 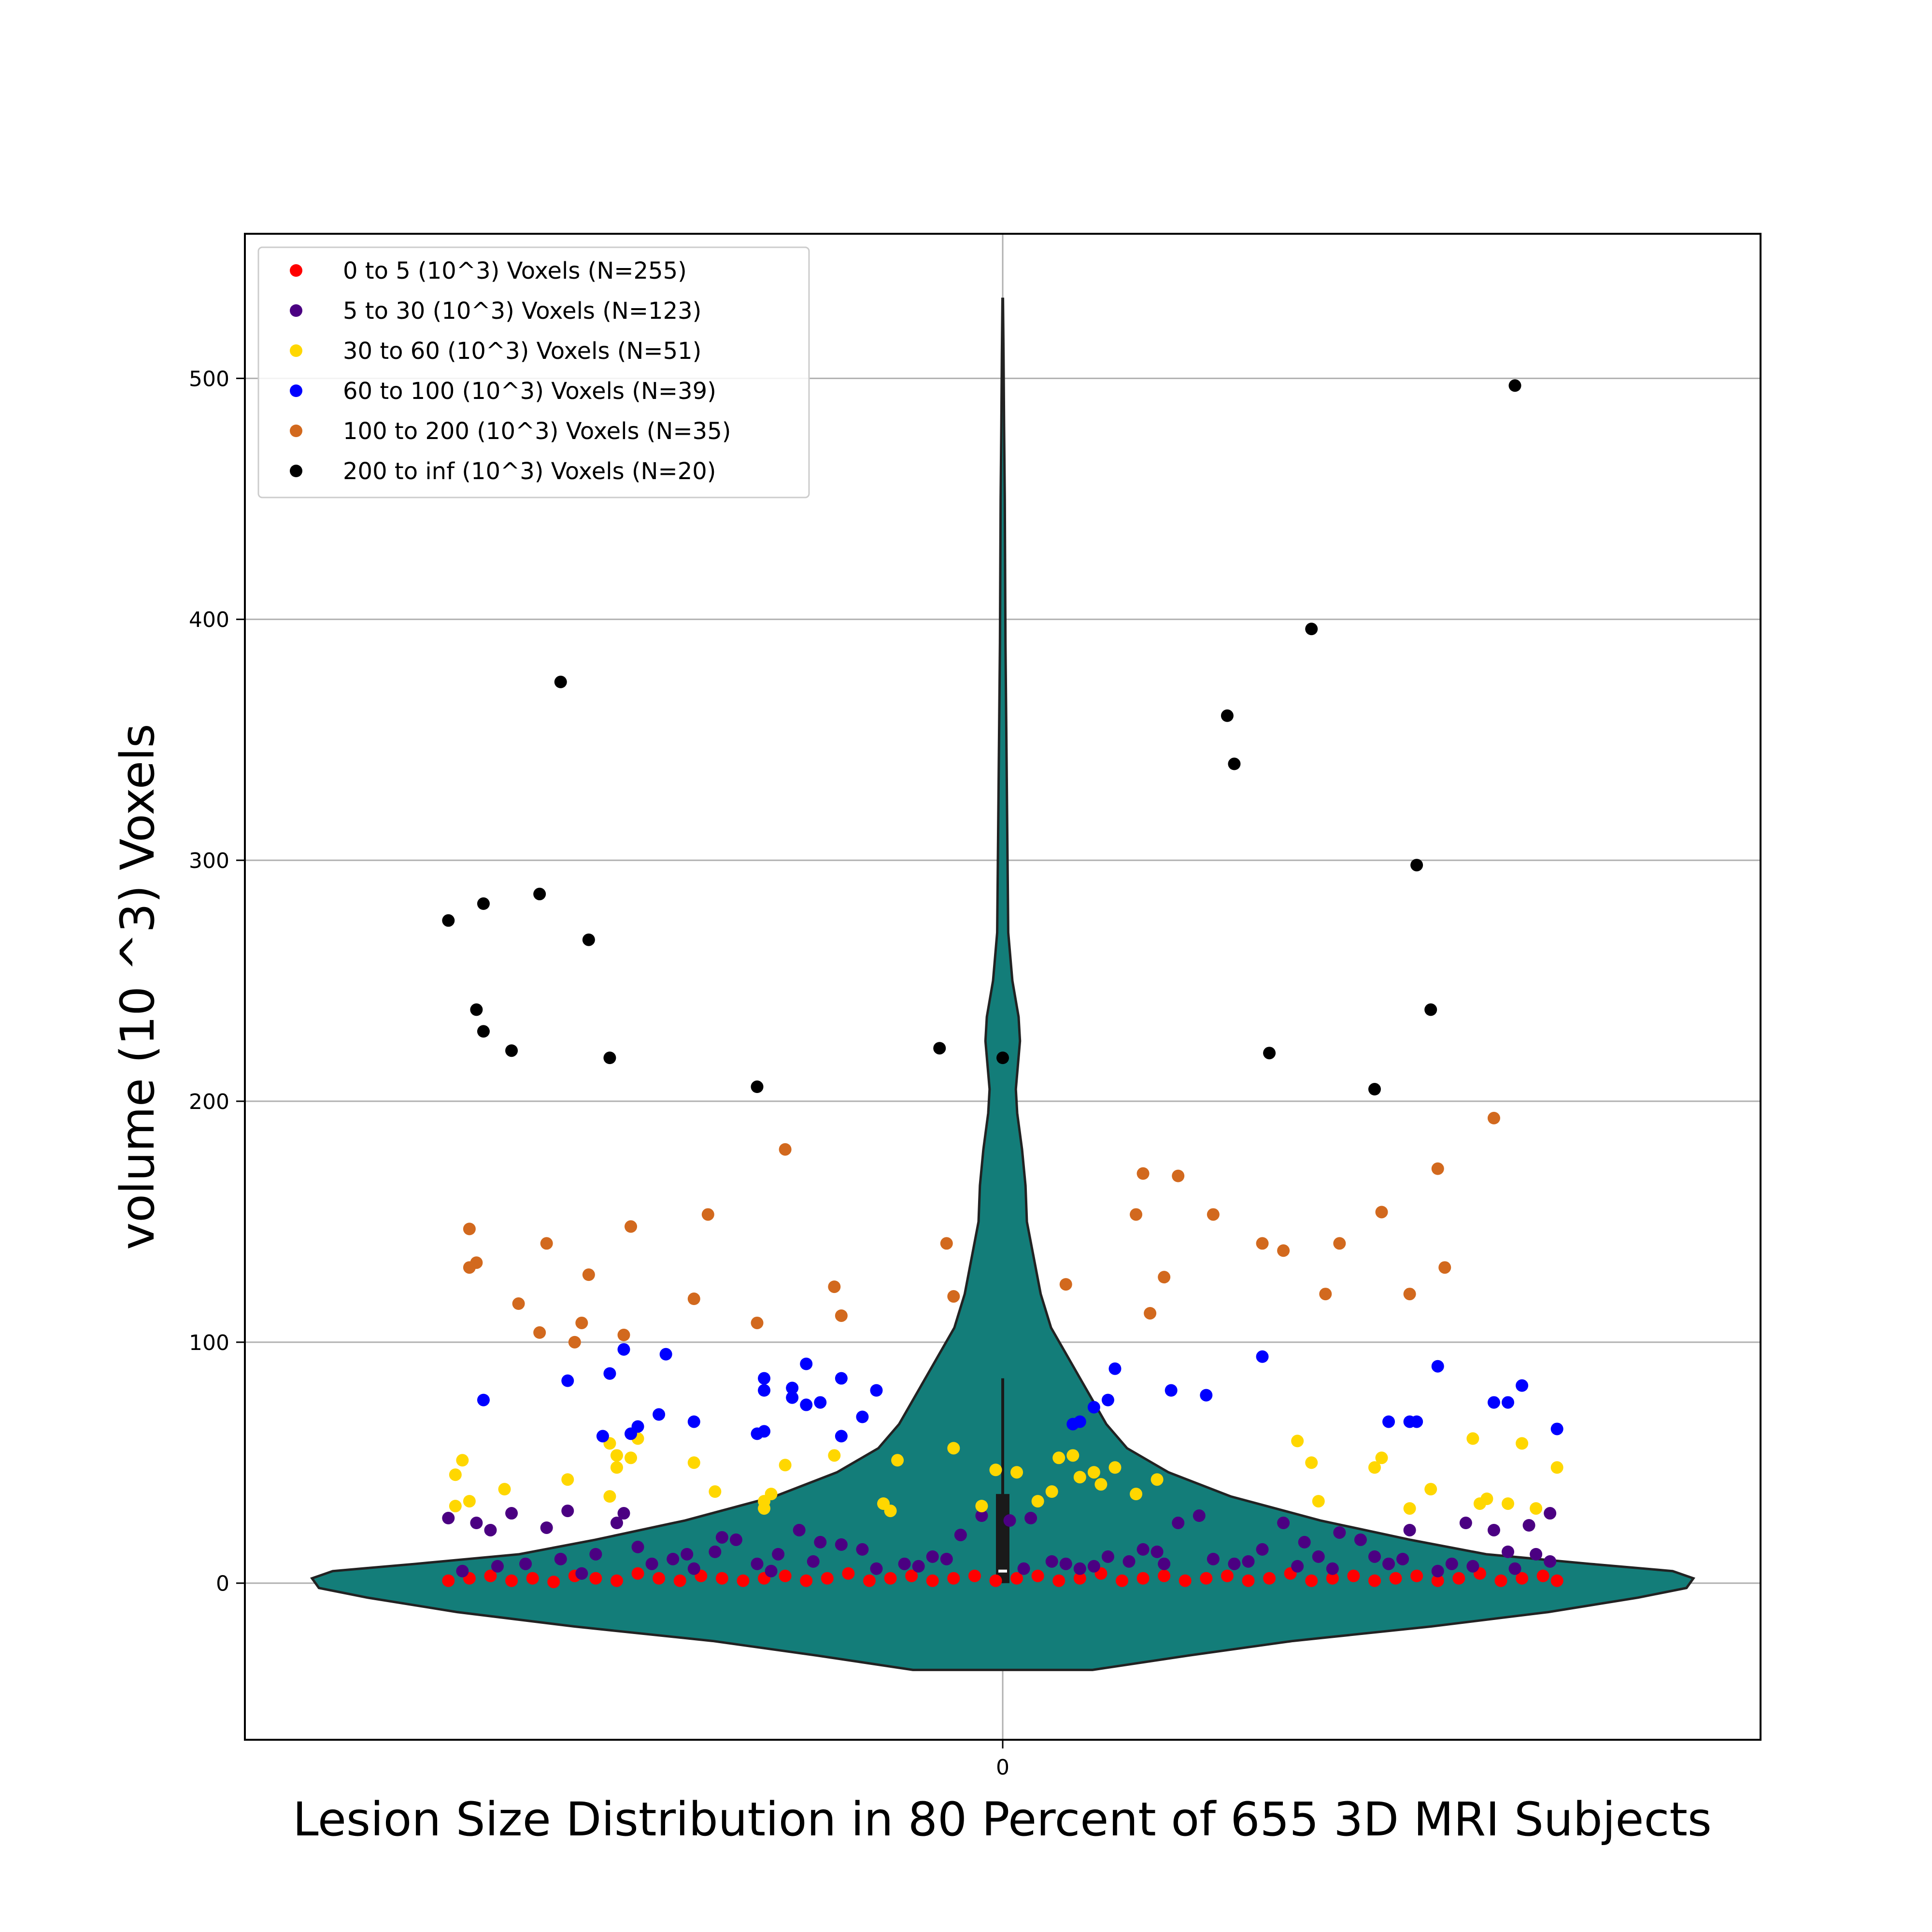 I want to click on legend-marker, so click(x=296, y=431).